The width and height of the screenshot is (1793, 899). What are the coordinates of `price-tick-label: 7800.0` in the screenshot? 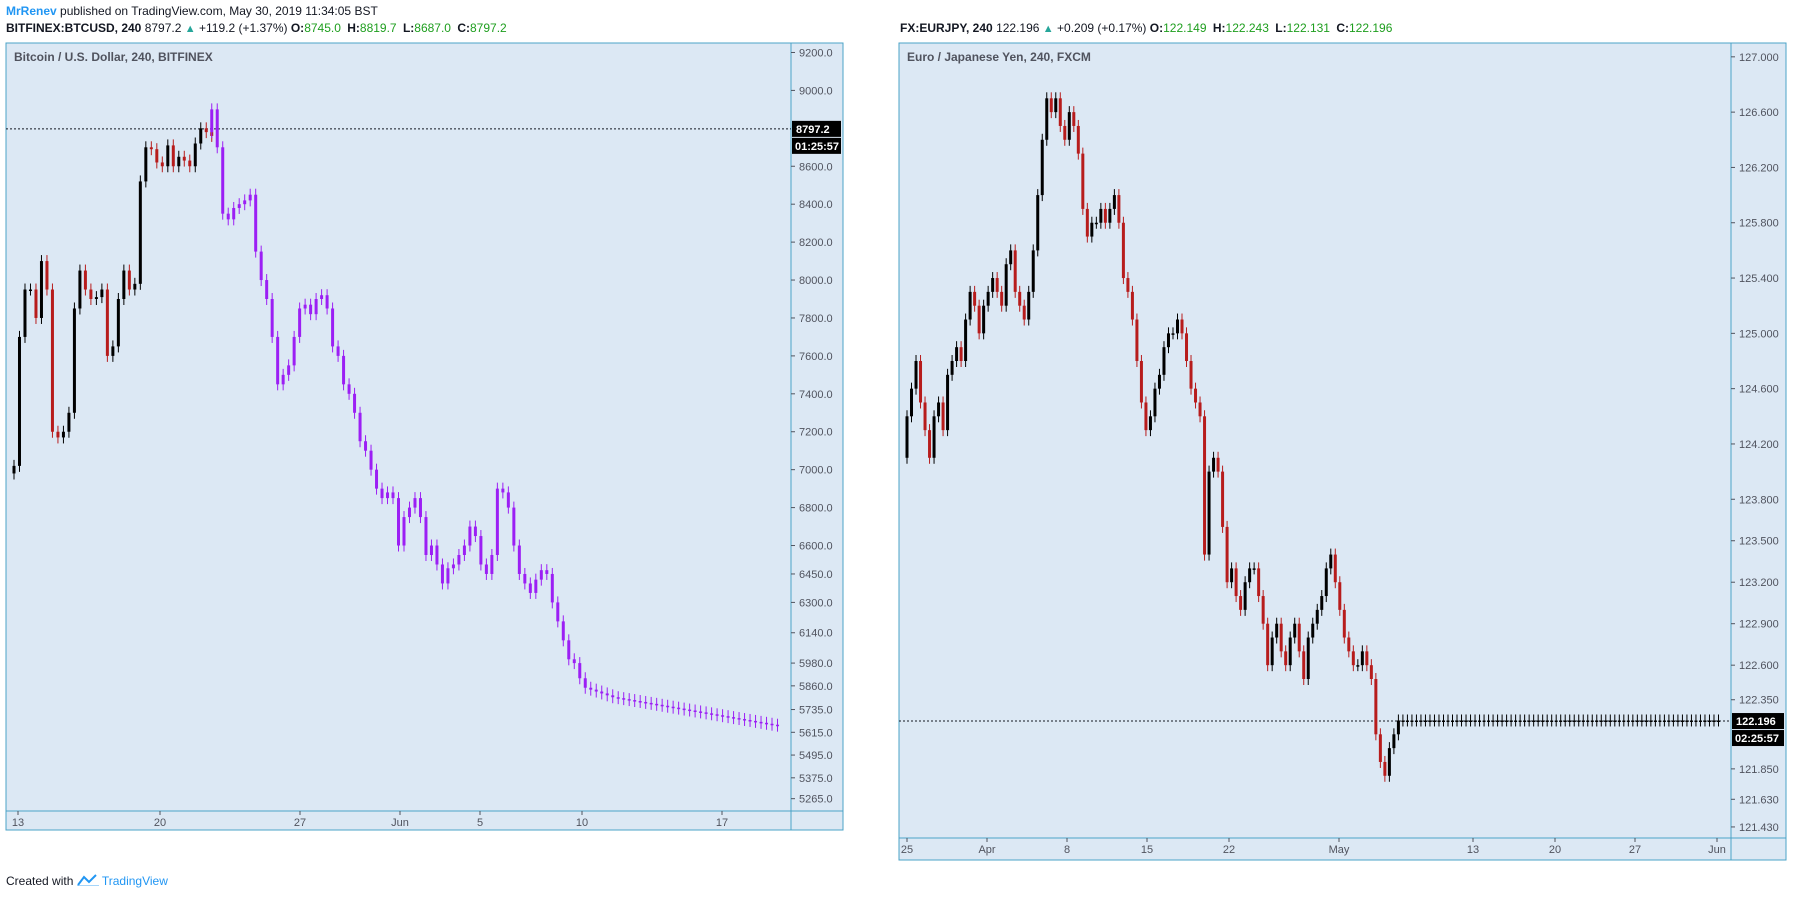 It's located at (816, 319).